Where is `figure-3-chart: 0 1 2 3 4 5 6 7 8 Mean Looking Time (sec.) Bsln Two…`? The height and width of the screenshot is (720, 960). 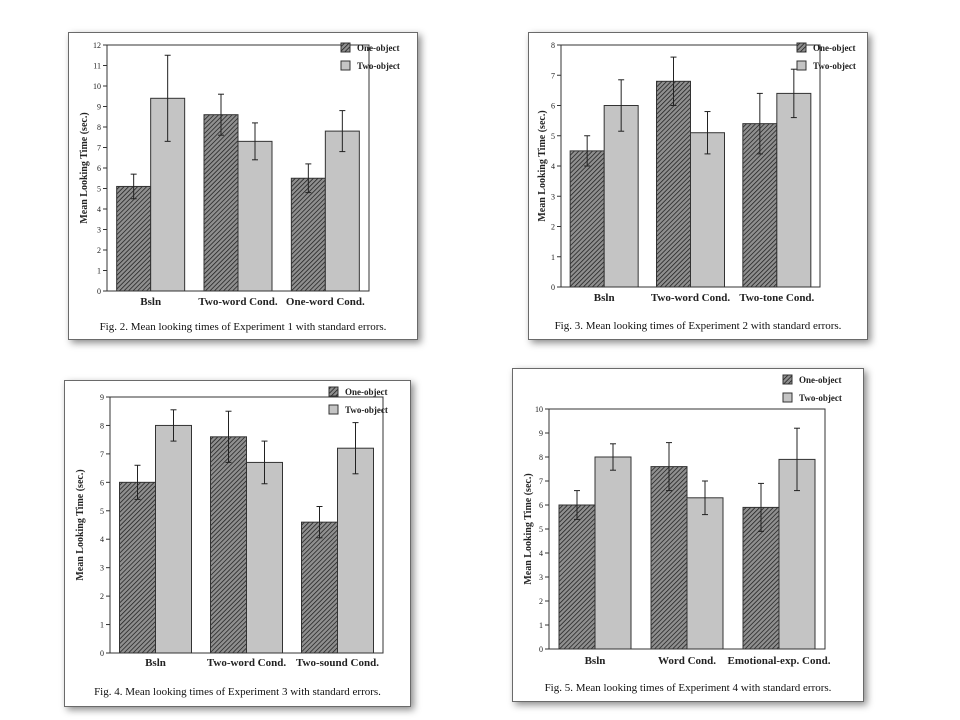
figure-3-chart: 0 1 2 3 4 5 6 7 8 Mean Looking Time (sec.) Bsln Two… is located at coordinates (696, 172).